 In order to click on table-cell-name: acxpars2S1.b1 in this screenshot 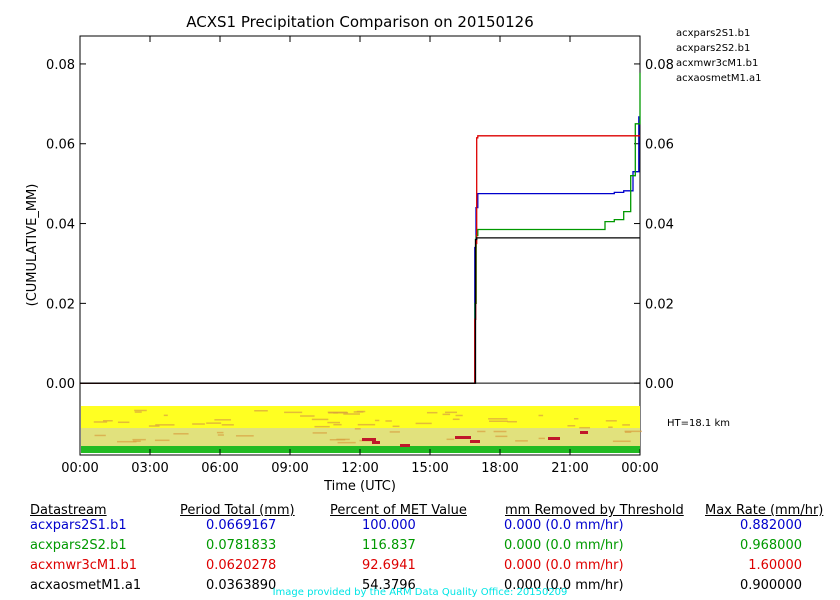, I will do `click(78, 525)`.